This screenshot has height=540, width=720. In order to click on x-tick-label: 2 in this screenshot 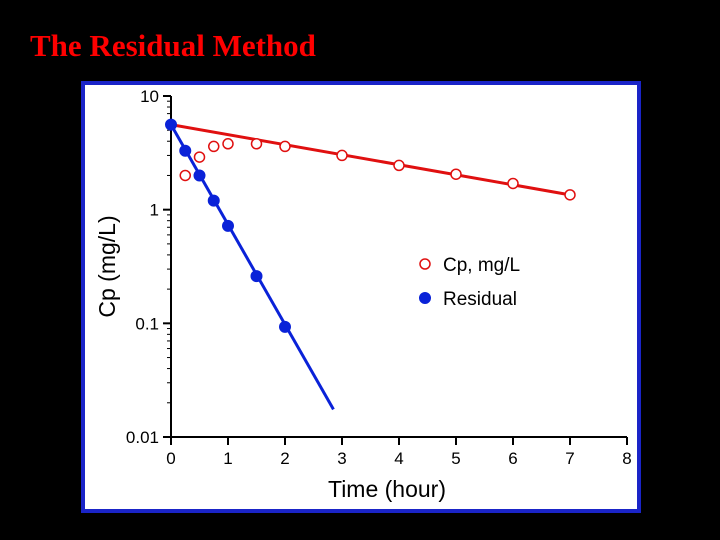, I will do `click(284, 458)`.